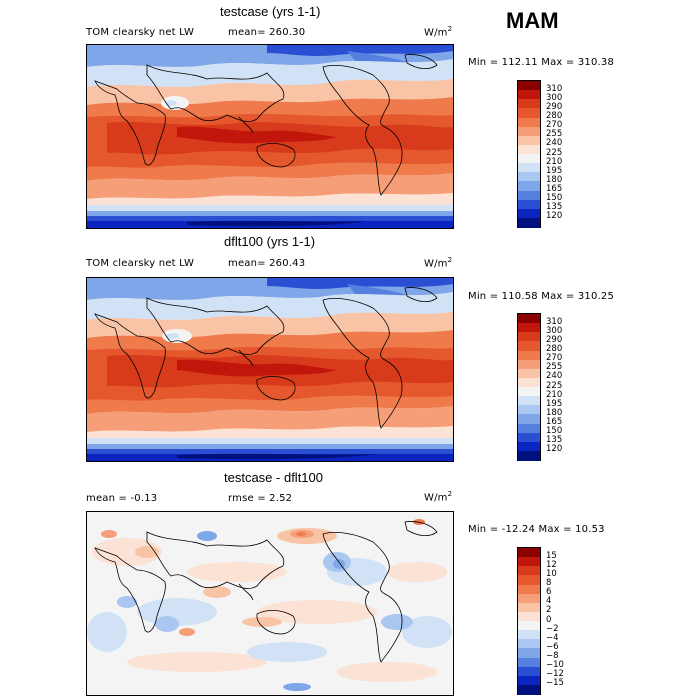 The height and width of the screenshot is (700, 700). Describe the element at coordinates (541, 296) in the screenshot. I see `panel-2-minmax: Min = 110.58 Max = 310.25` at that location.